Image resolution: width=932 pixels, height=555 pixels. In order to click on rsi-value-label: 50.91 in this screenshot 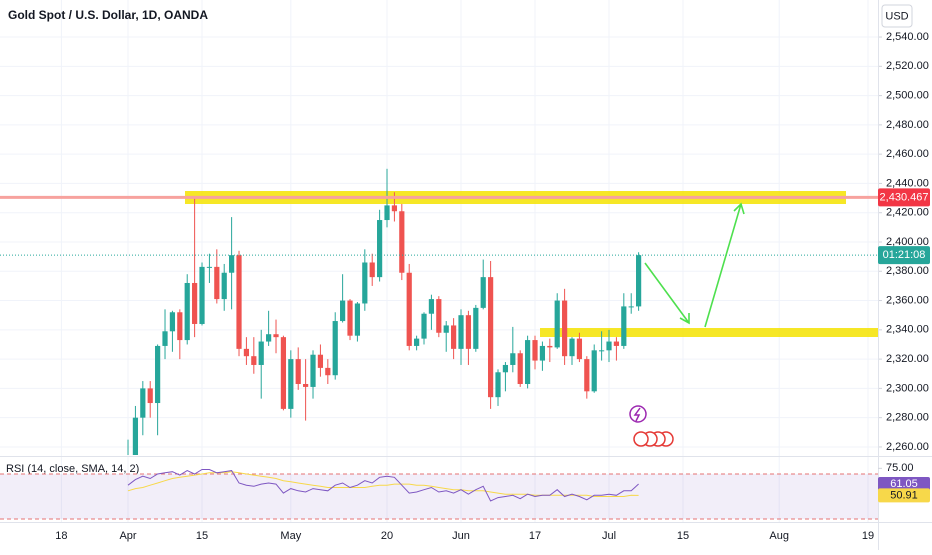, I will do `click(904, 495)`.